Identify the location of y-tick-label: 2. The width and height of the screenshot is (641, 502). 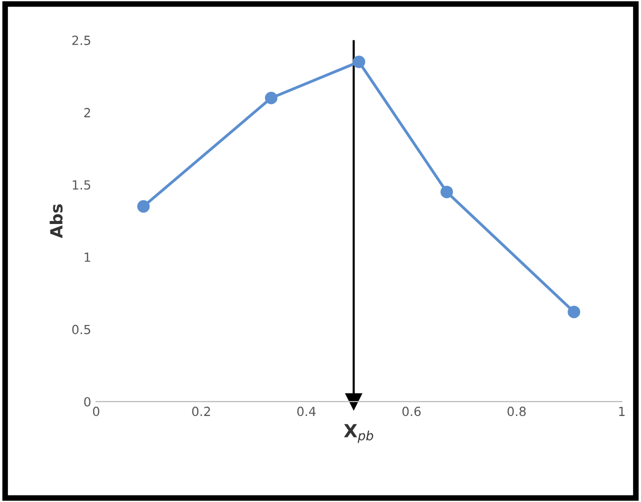
(87, 113).